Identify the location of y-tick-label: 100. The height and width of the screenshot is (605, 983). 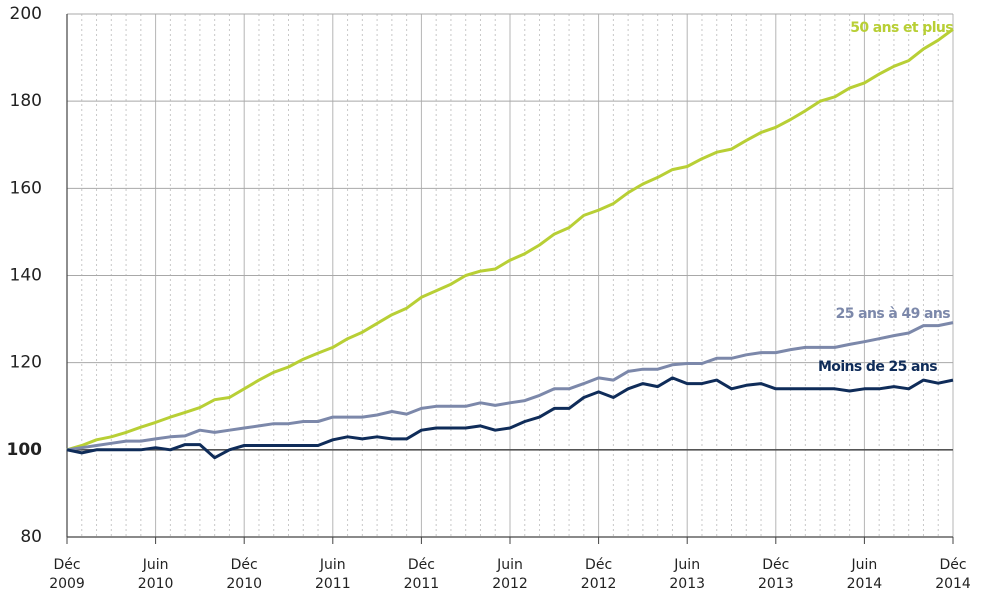
(25, 450).